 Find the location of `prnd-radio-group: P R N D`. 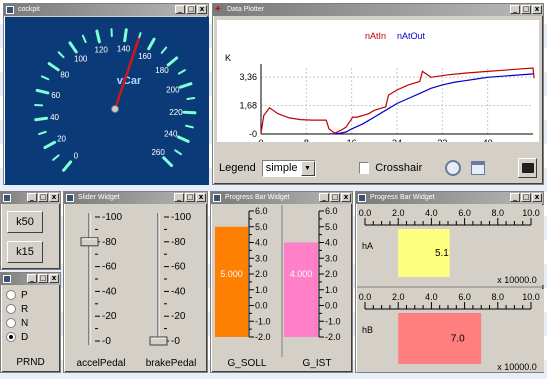

prnd-radio-group: P R N D is located at coordinates (17, 316).